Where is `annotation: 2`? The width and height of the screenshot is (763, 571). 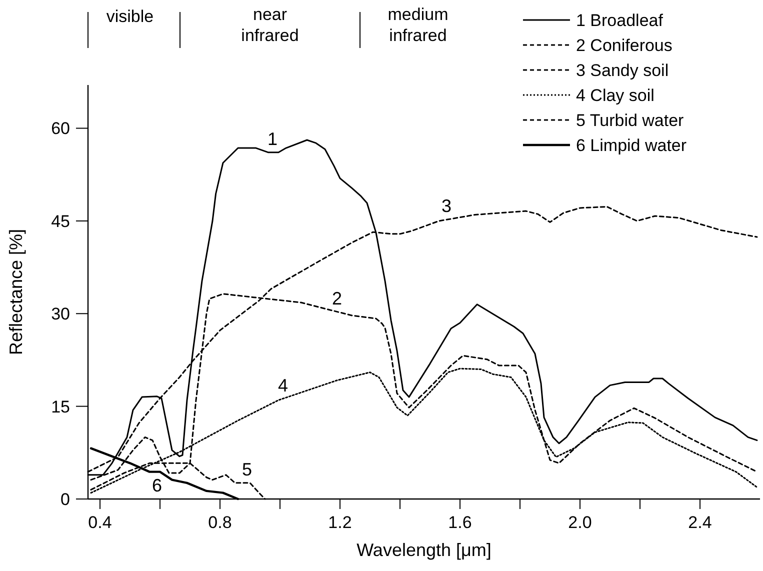 annotation: 2 is located at coordinates (337, 298).